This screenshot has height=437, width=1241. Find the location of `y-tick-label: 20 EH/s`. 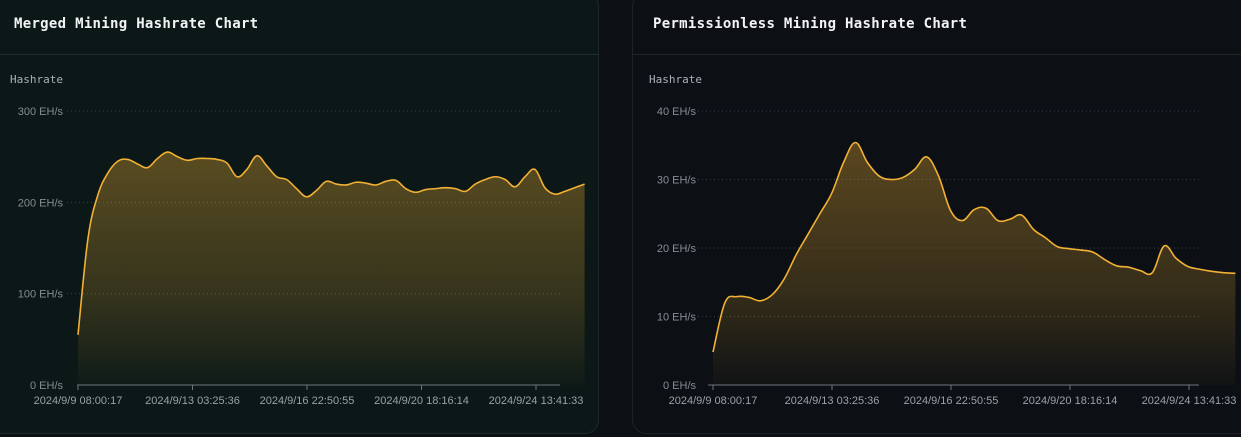

y-tick-label: 20 EH/s is located at coordinates (677, 249).